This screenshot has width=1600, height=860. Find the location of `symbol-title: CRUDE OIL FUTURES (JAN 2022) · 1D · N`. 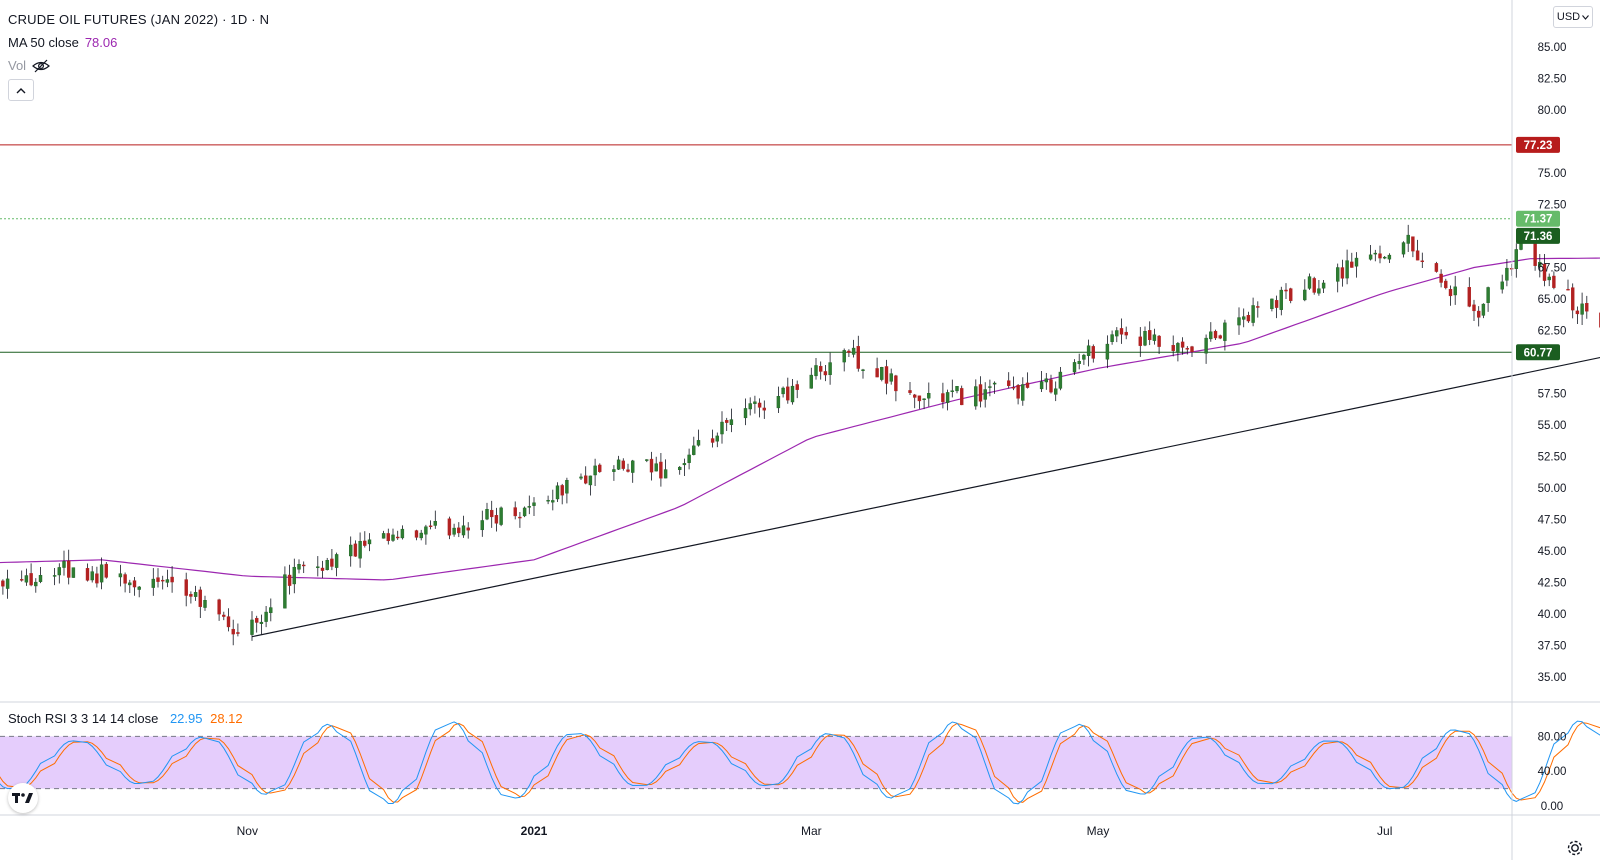

symbol-title: CRUDE OIL FUTURES (JAN 2022) · 1D · N is located at coordinates (139, 19).